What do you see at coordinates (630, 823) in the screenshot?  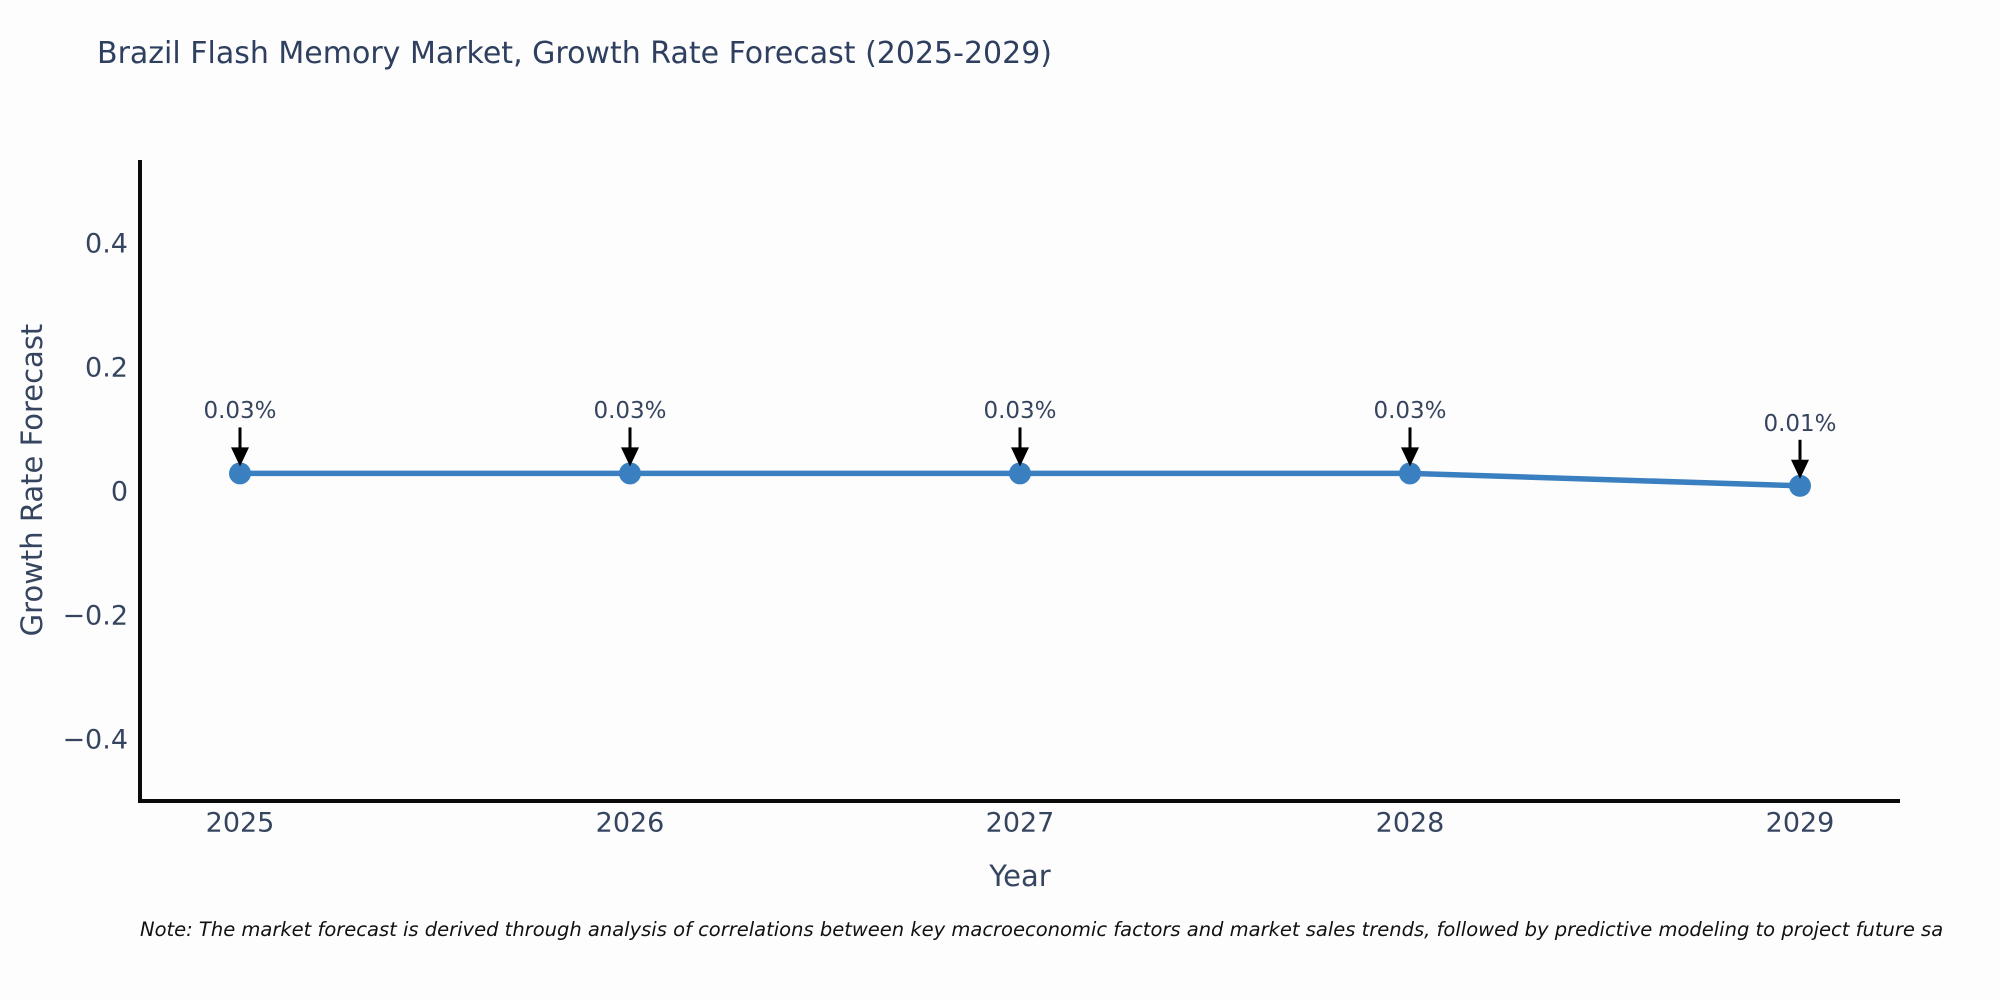 I see `x-tick-label: 2026` at bounding box center [630, 823].